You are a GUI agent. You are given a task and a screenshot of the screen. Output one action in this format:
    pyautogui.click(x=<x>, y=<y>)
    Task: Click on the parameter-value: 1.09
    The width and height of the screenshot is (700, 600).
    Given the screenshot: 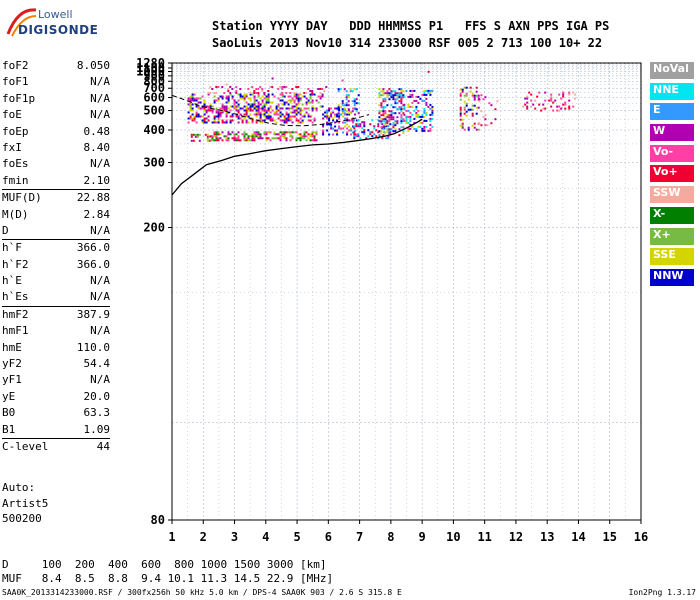 What is the action you would take?
    pyautogui.click(x=97, y=429)
    